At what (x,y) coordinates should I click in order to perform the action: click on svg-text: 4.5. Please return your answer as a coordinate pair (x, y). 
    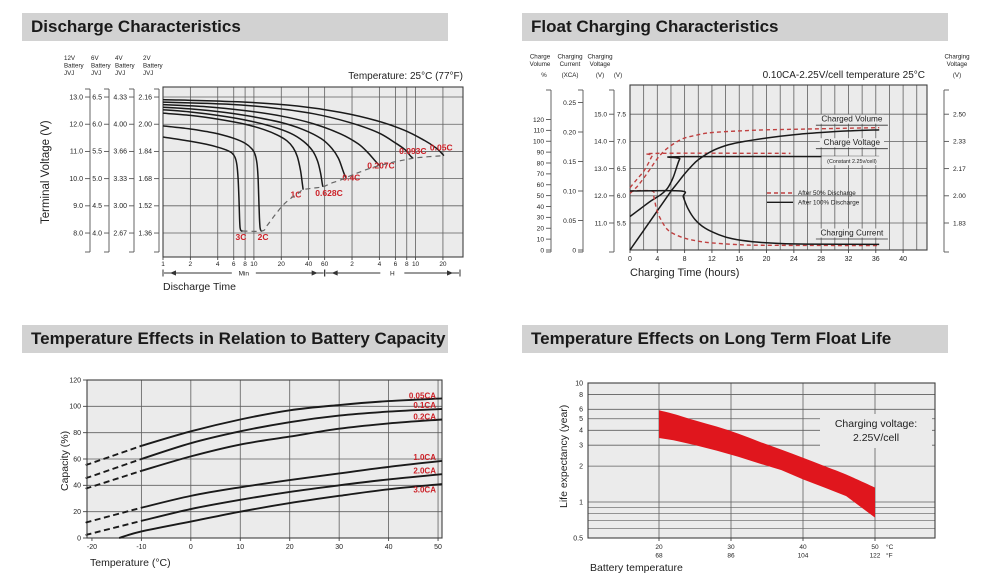
    Looking at the image, I should click on (97, 206).